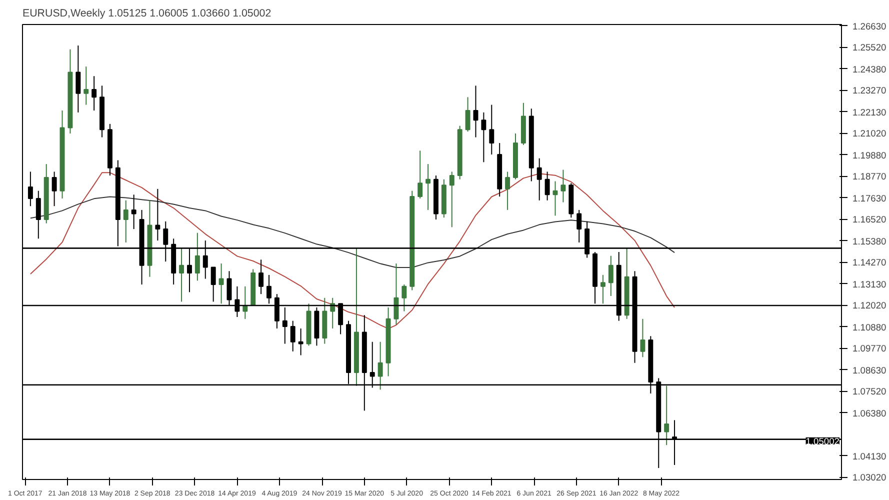 This screenshot has height=500, width=889. Describe the element at coordinates (869, 133) in the screenshot. I see `y-tick-label: 1.21020` at that location.